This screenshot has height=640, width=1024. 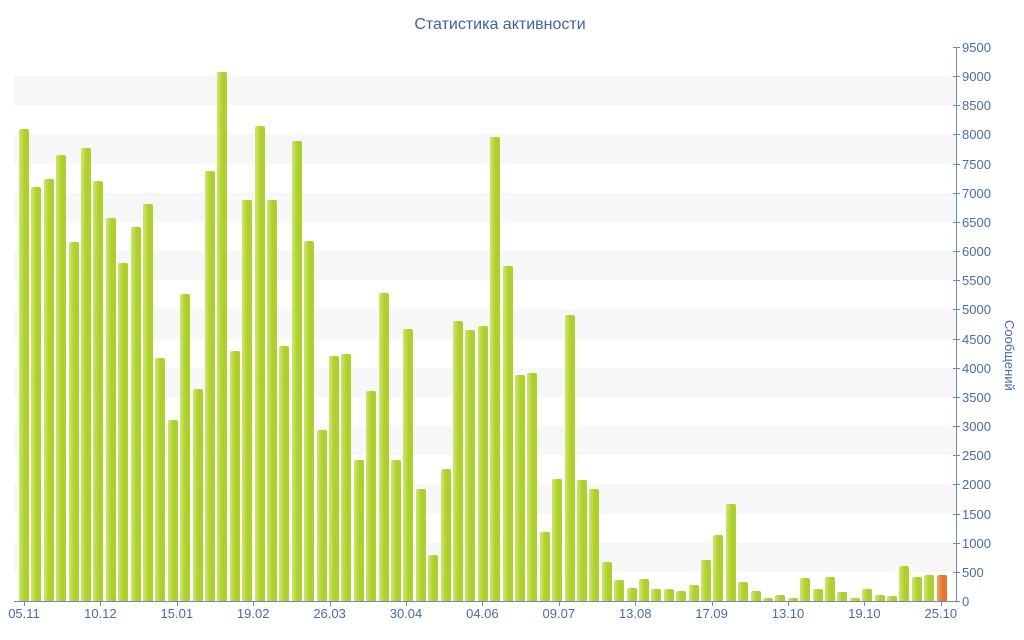 I want to click on y-axis-label: 1500, so click(x=976, y=514).